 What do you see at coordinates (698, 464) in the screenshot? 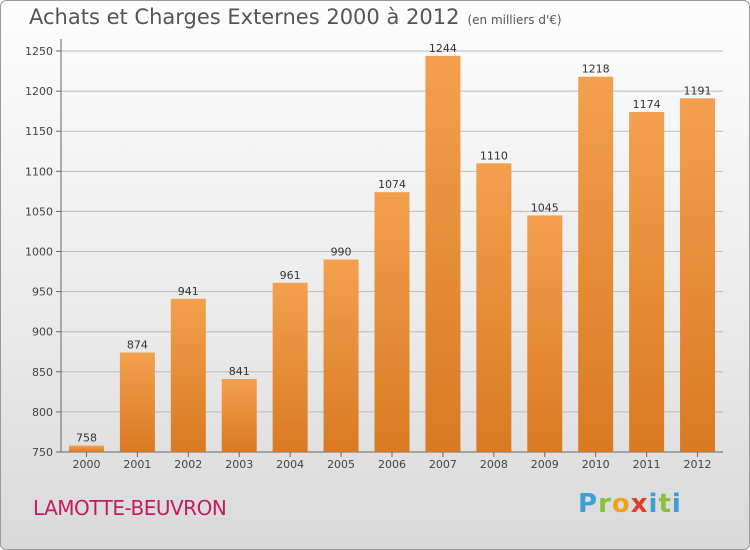
I see `x-tick-label: 2012` at bounding box center [698, 464].